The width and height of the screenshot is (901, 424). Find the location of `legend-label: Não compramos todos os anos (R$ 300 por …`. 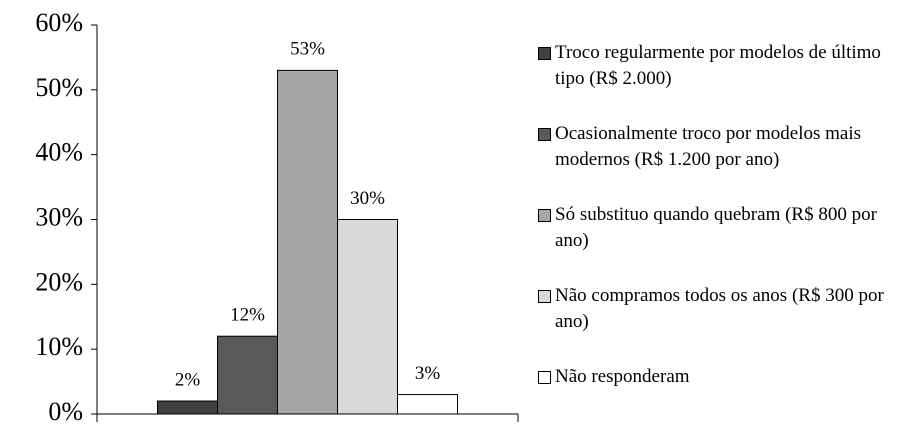

legend-label: Não compramos todos os anos (R$ 300 por … is located at coordinates (719, 308).